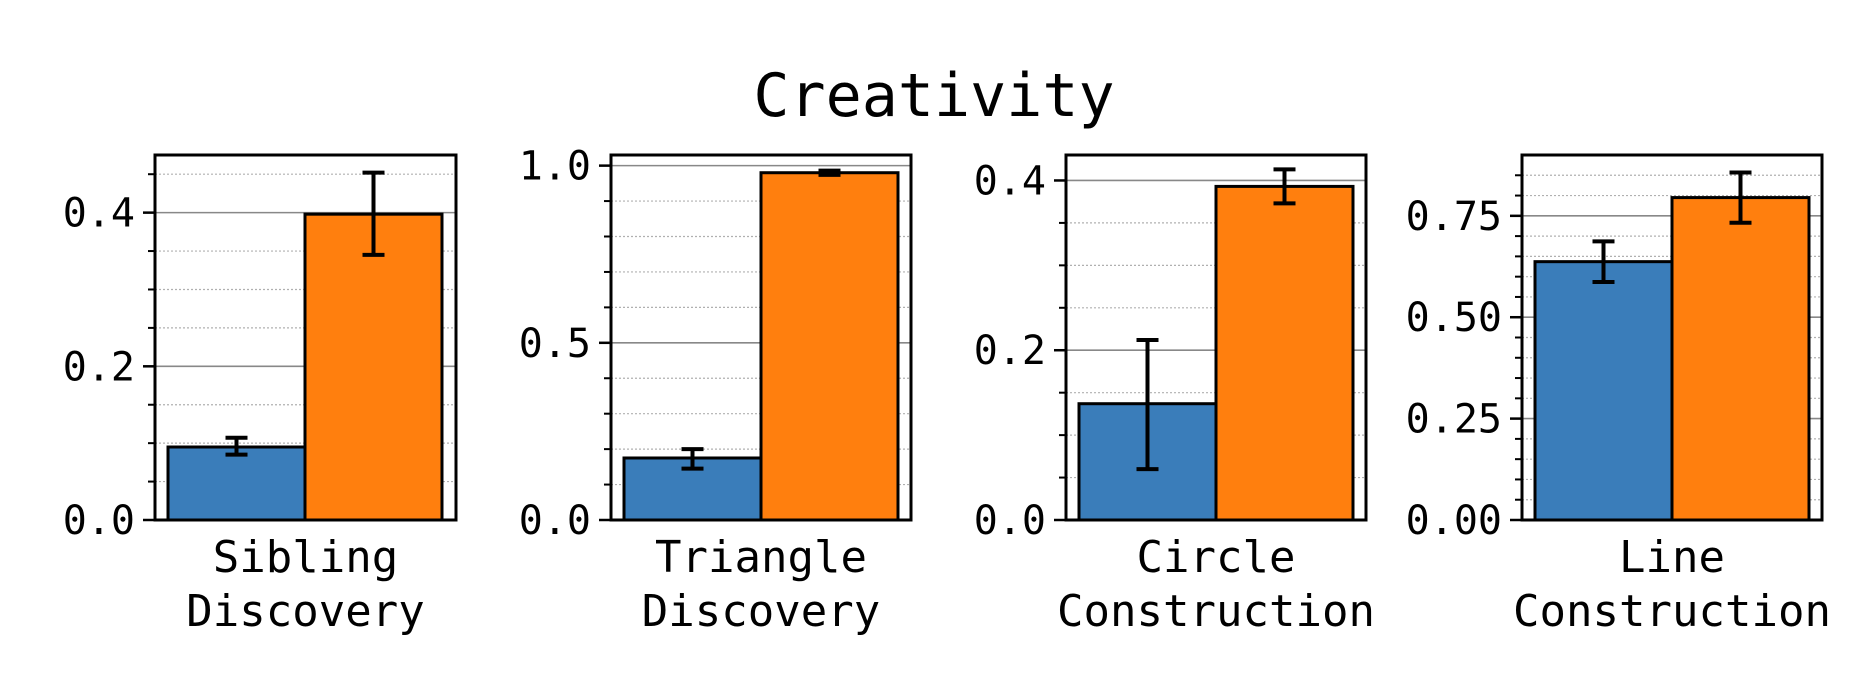 The width and height of the screenshot is (1868, 685). What do you see at coordinates (1216, 557) in the screenshot?
I see `x-label-line: Circle` at bounding box center [1216, 557].